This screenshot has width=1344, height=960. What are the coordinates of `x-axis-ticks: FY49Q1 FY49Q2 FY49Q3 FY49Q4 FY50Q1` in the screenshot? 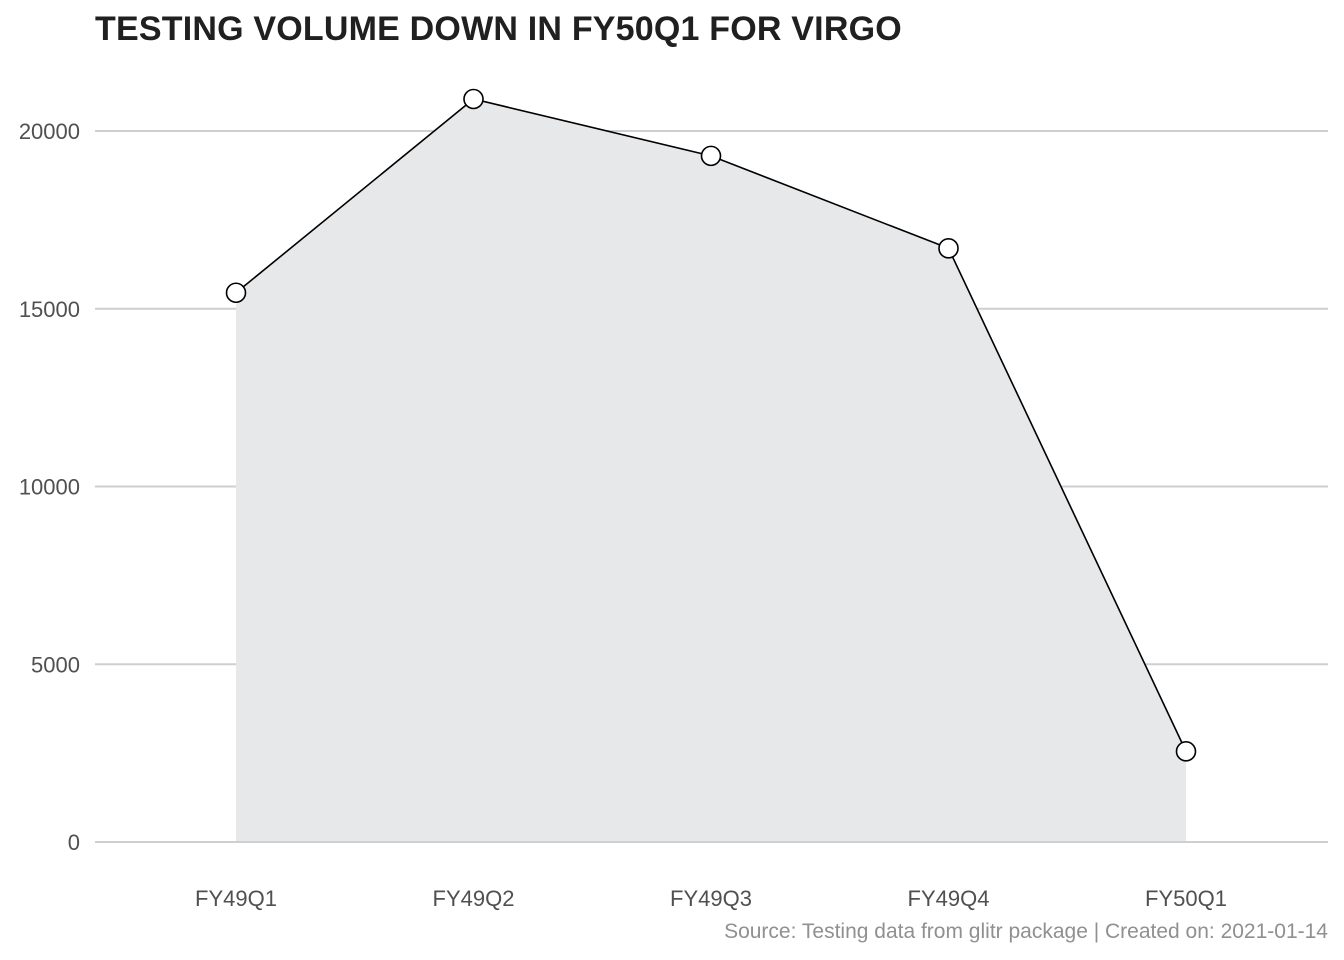 It's located at (711, 898).